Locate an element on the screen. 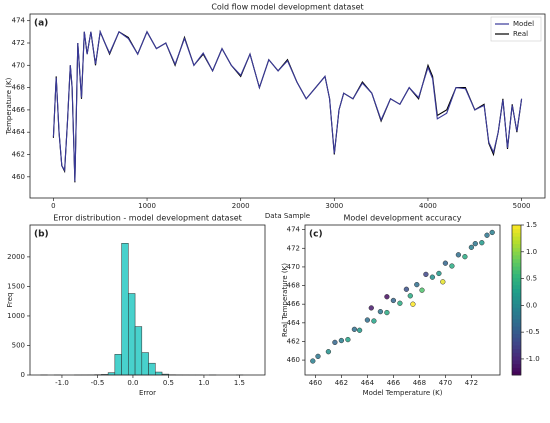  colorbar-tick-label: 0.0 is located at coordinates (531, 305).